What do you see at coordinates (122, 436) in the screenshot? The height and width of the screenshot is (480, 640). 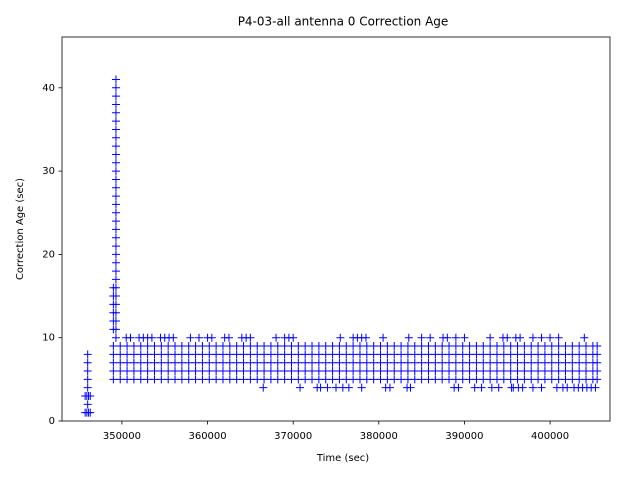 I see `x-tick-label: 350000` at bounding box center [122, 436].